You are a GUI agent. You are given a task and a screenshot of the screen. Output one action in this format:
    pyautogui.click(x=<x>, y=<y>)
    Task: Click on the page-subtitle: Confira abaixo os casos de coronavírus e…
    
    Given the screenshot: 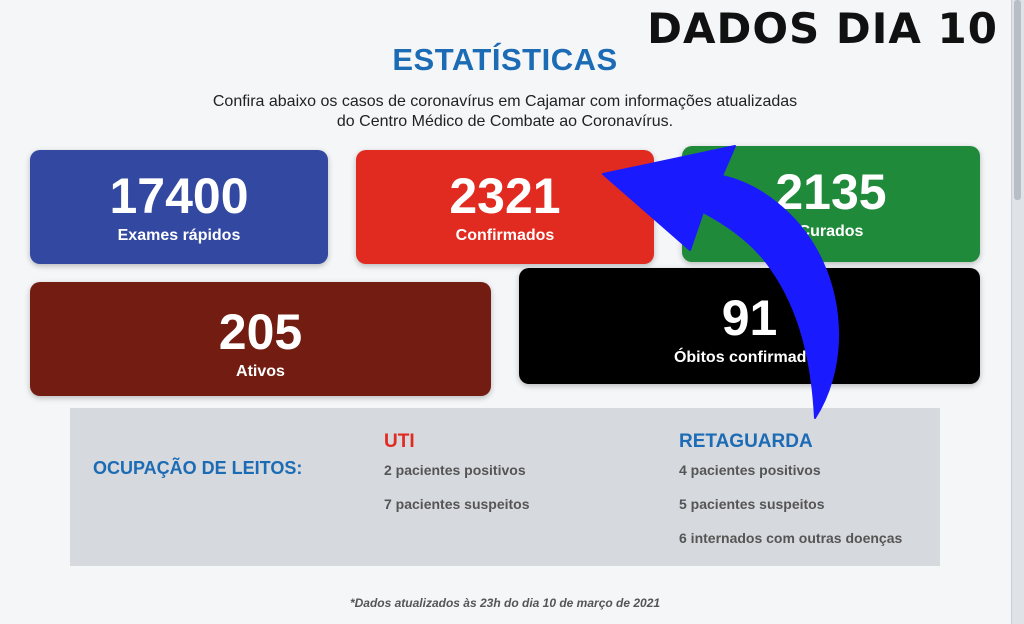 What is the action you would take?
    pyautogui.click(x=505, y=112)
    